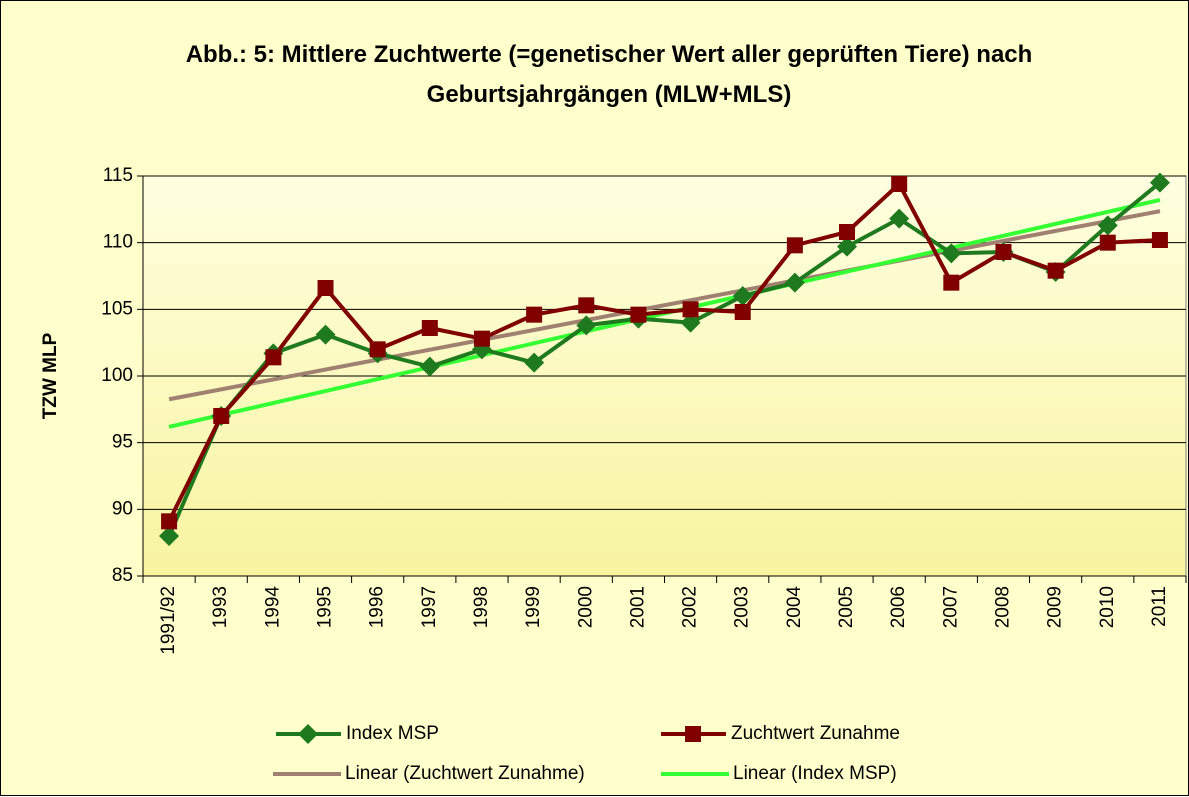 Image resolution: width=1189 pixels, height=797 pixels. Describe the element at coordinates (1002, 607) in the screenshot. I see `x-tick-label: 2008` at that location.